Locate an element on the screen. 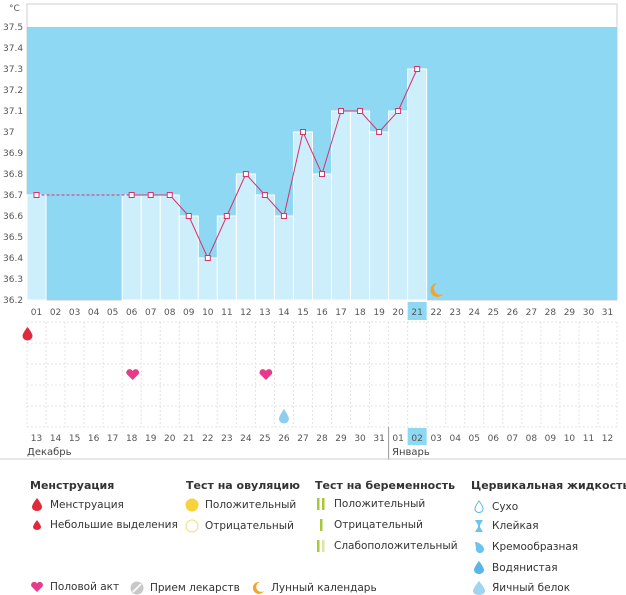  outline-drop-icon is located at coordinates (479, 506).